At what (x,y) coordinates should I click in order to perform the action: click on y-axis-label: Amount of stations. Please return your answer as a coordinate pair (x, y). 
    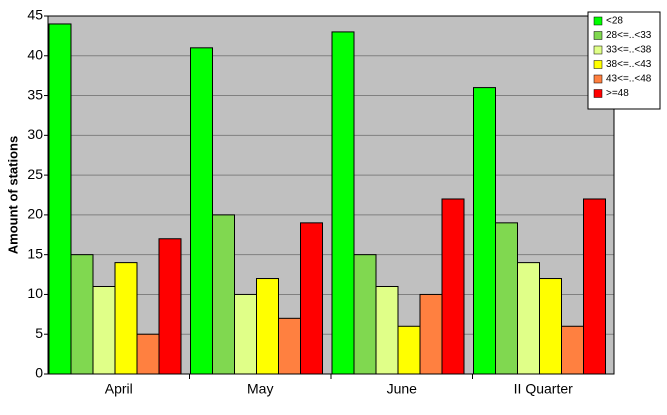
    Looking at the image, I should click on (12, 195).